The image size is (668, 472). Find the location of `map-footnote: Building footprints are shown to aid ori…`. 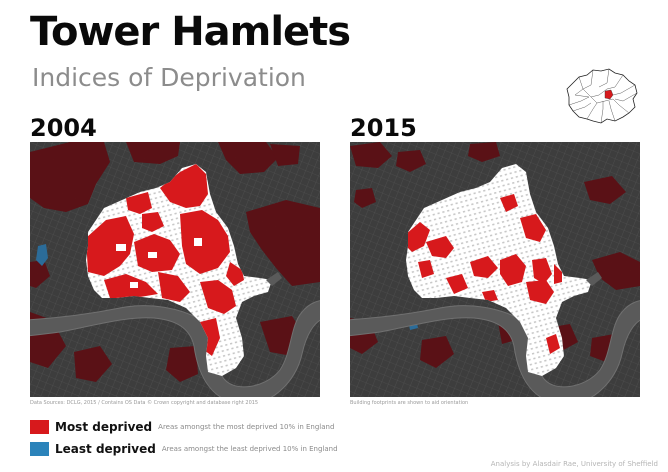

map-footnote: Building footprints are shown to aid ori… is located at coordinates (409, 403).